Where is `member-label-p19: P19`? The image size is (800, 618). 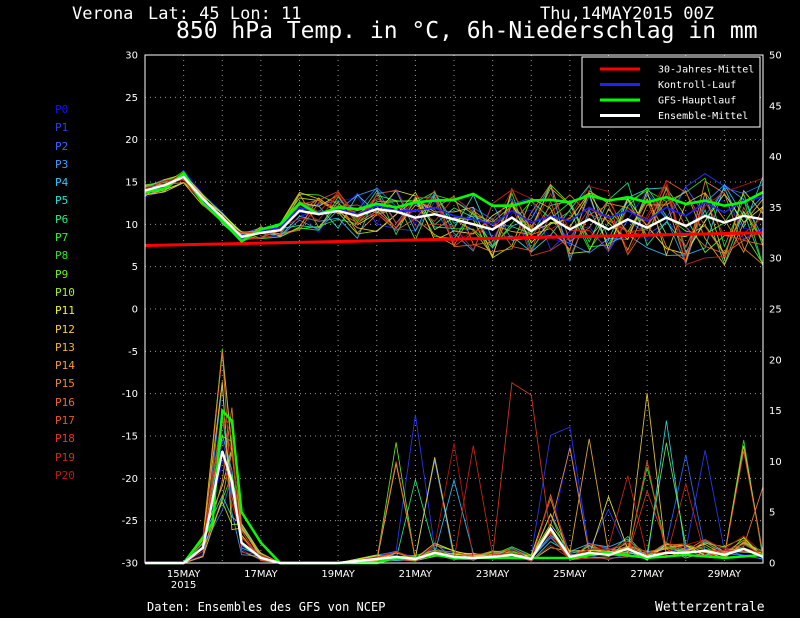 member-label-p19: P19 is located at coordinates (65, 457).